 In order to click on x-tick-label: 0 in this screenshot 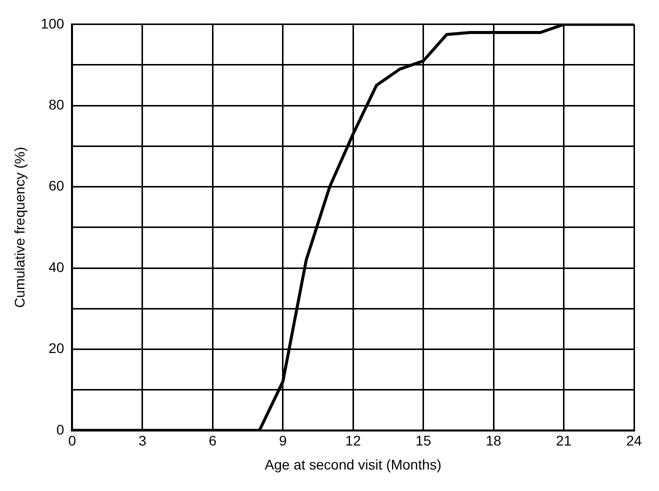, I will do `click(72, 440)`.